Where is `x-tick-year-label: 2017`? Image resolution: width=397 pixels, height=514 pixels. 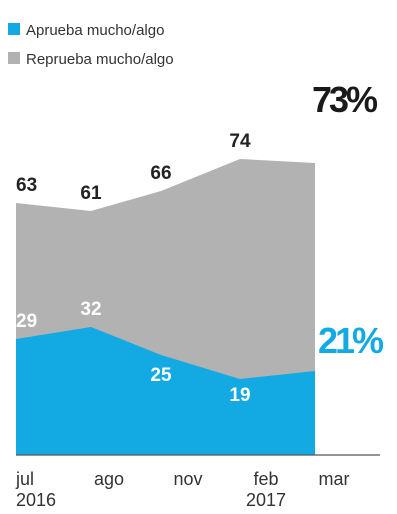 x-tick-year-label: 2017 is located at coordinates (266, 500).